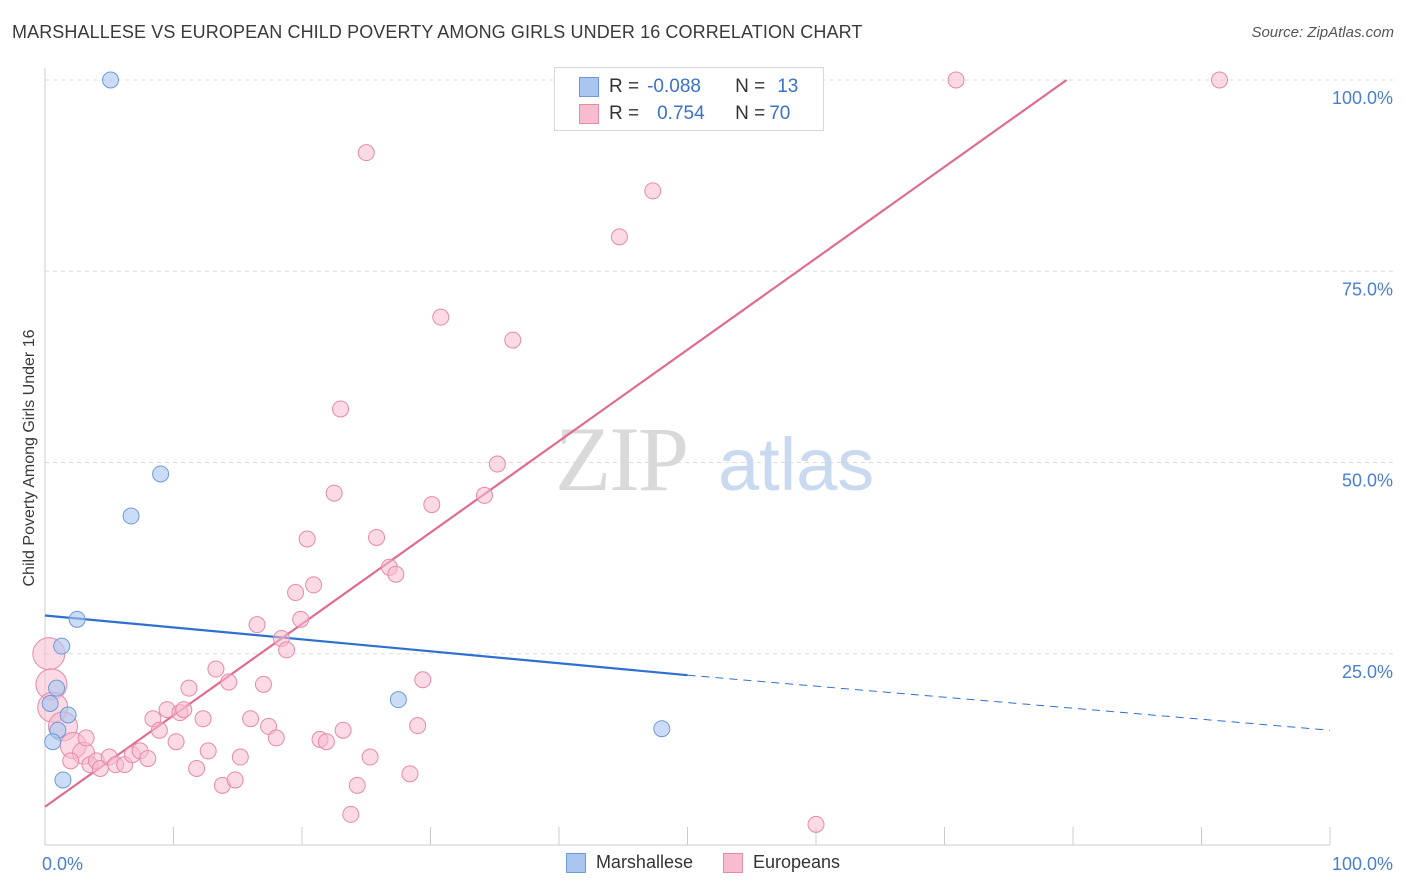 This screenshot has height=892, width=1406. I want to click on trend-line-marshallese, so click(366, 645).